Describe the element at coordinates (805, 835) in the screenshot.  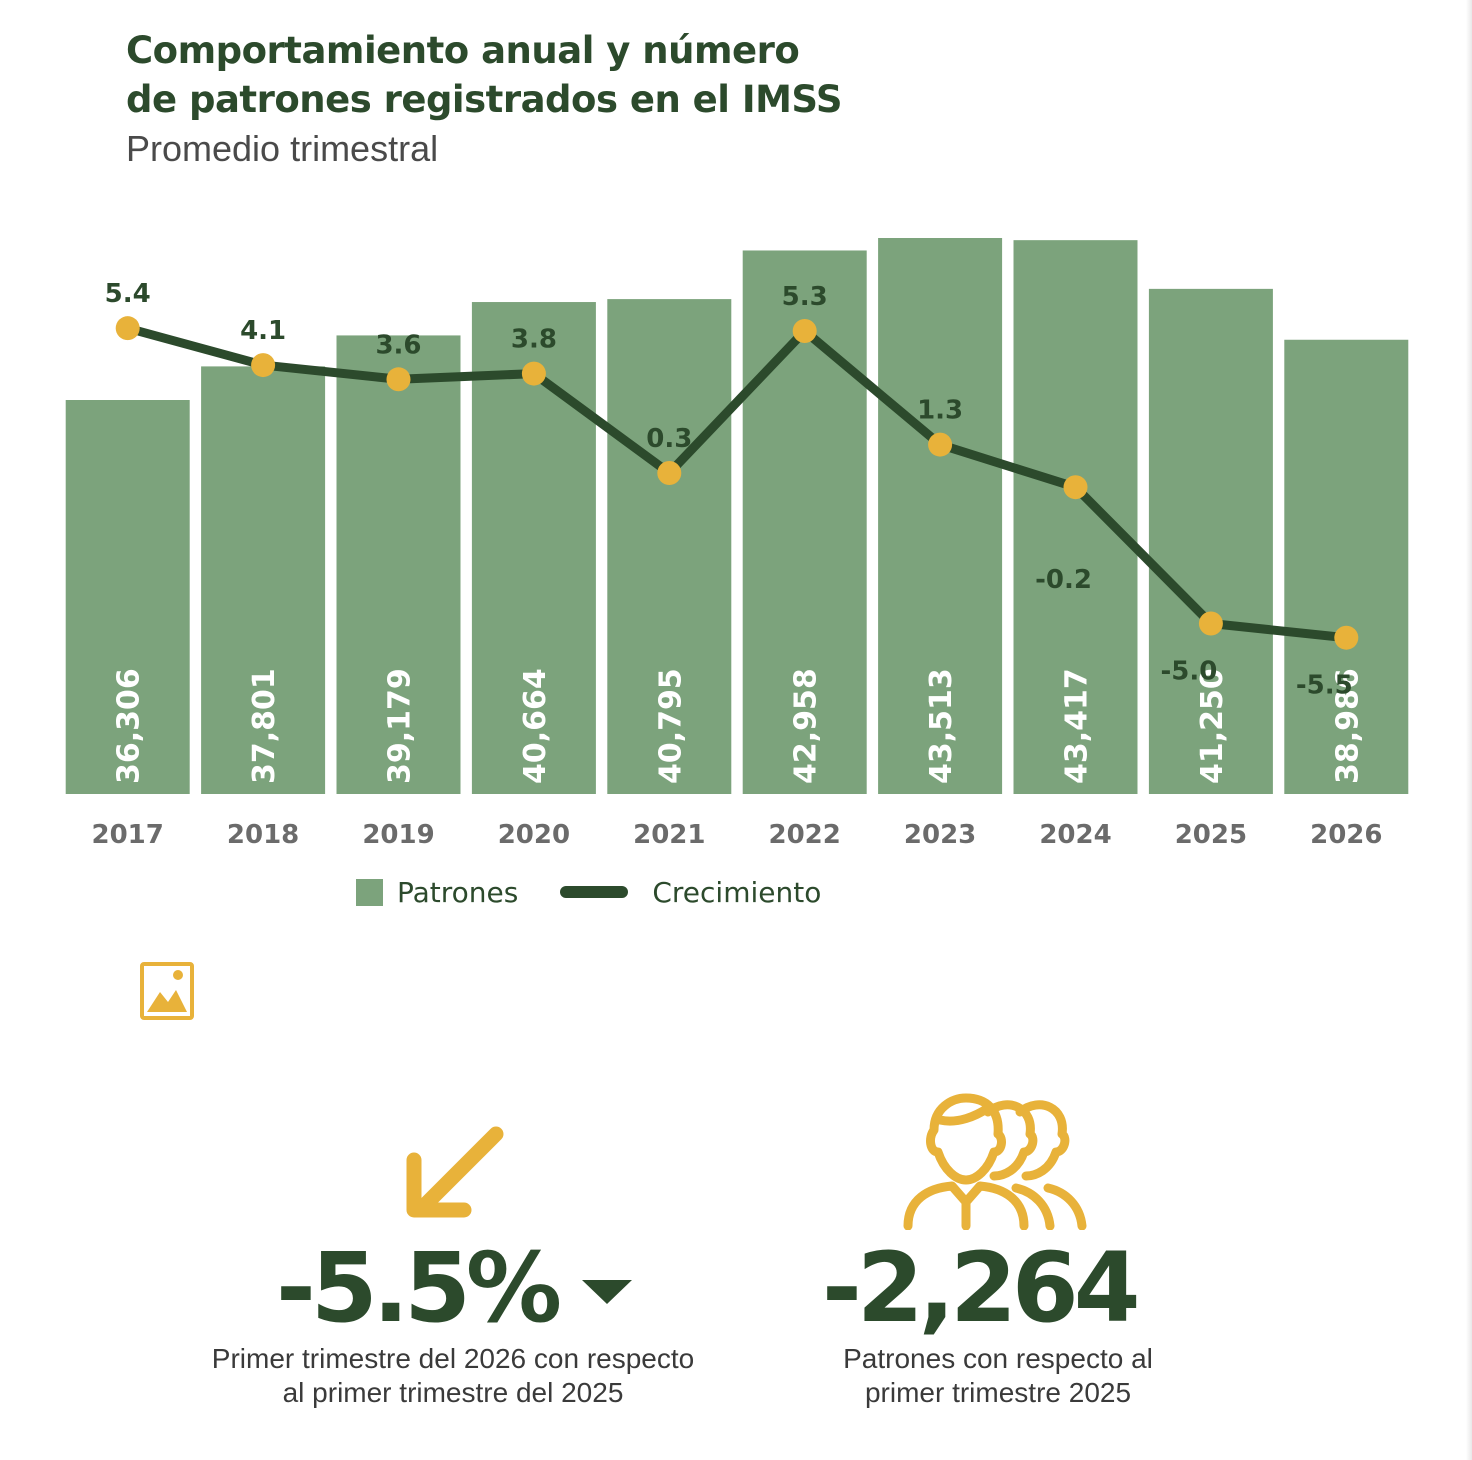
I see `x-axis-tick-2022: 2022` at that location.